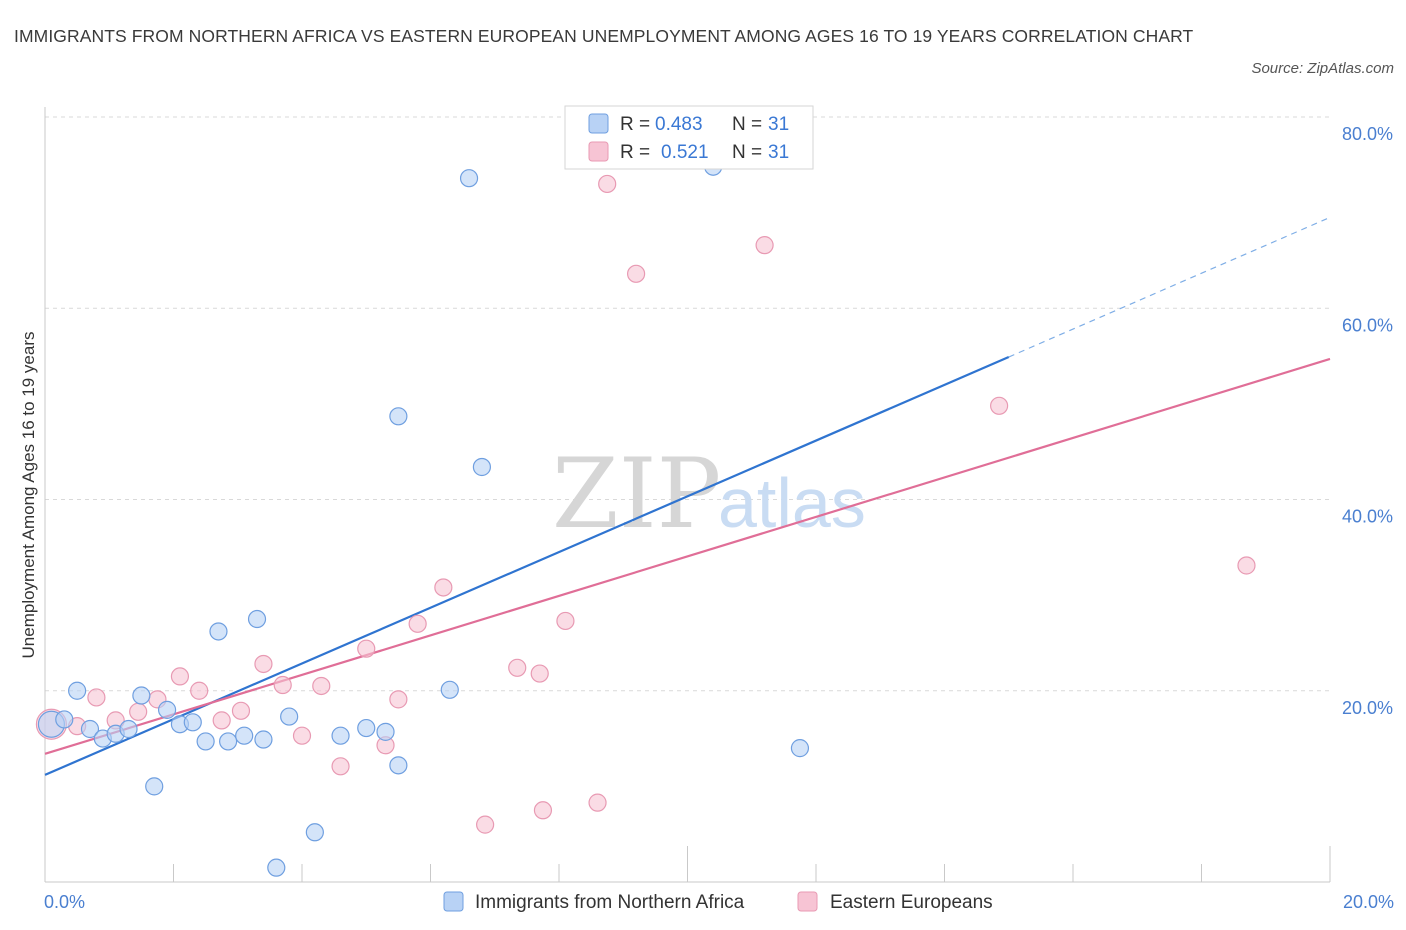 Image resolution: width=1406 pixels, height=930 pixels. What do you see at coordinates (1367, 325) in the screenshot?
I see `y-tick-label-60: 60.0%` at bounding box center [1367, 325].